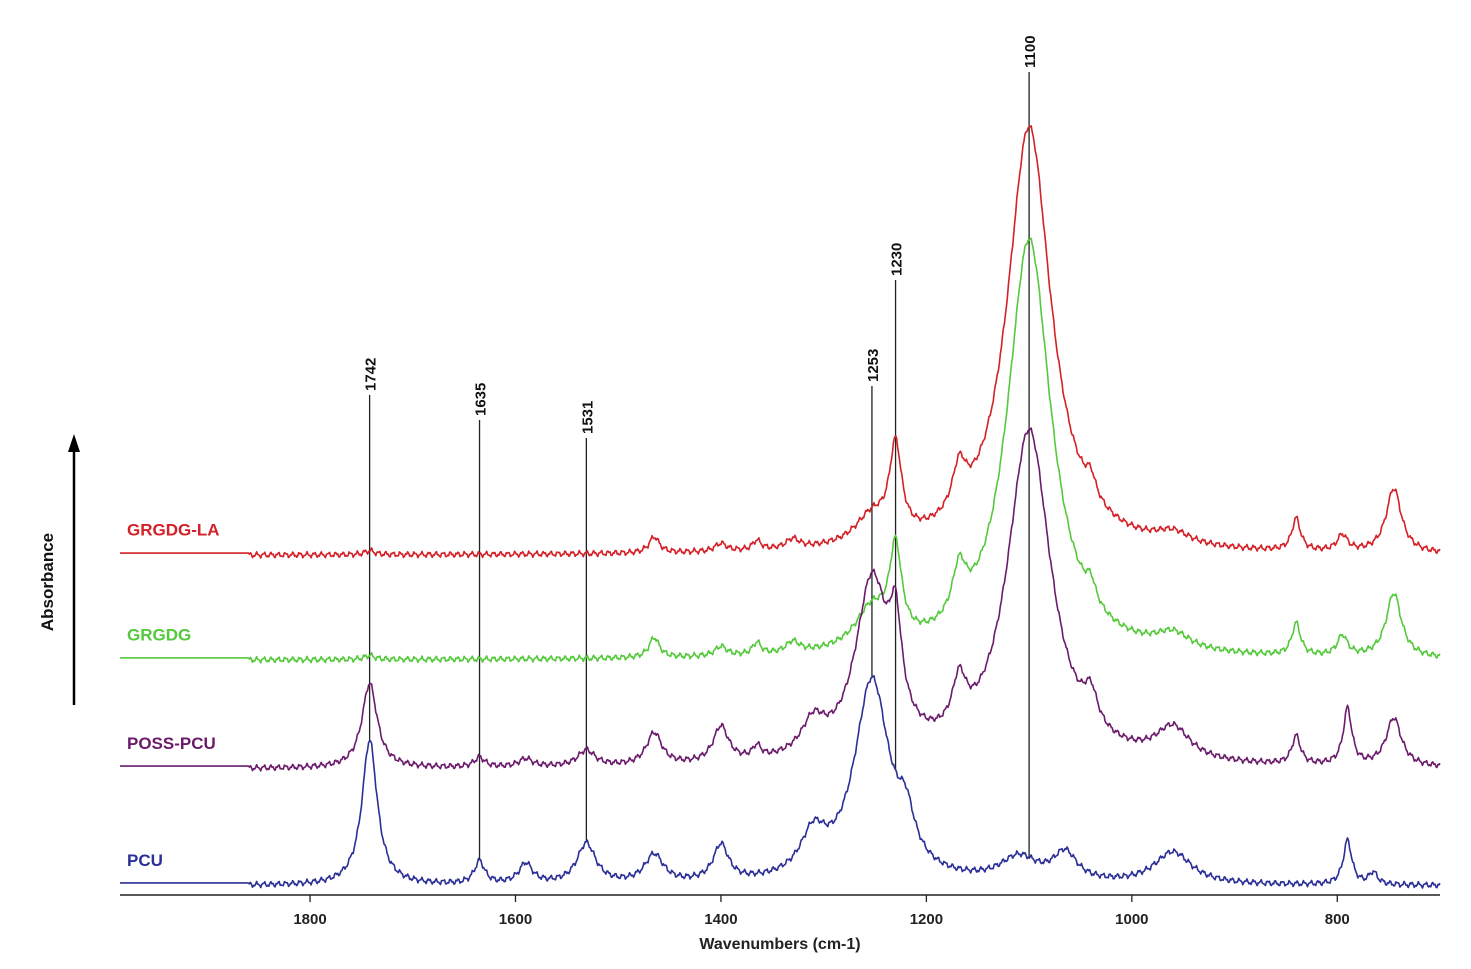 The image size is (1471, 969). What do you see at coordinates (587, 417) in the screenshot?
I see `peak-marker-label-1531: 1531` at bounding box center [587, 417].